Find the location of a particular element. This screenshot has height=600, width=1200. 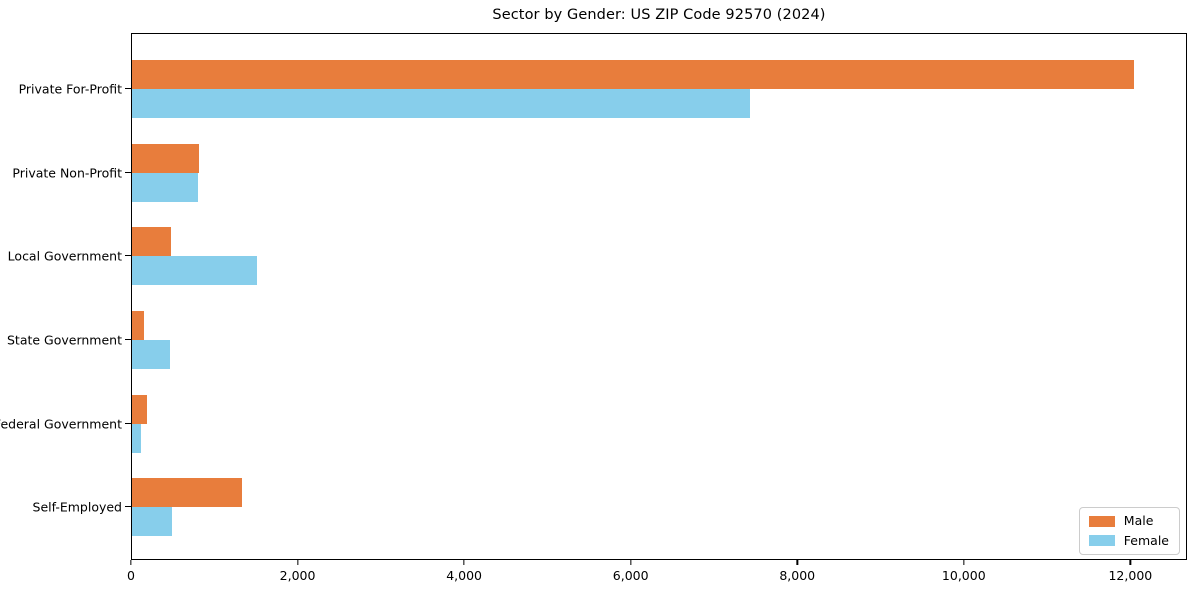

x-axis: 0 2,000 4,000 6,000 8,000 10,000 12,000 is located at coordinates (657, 575).